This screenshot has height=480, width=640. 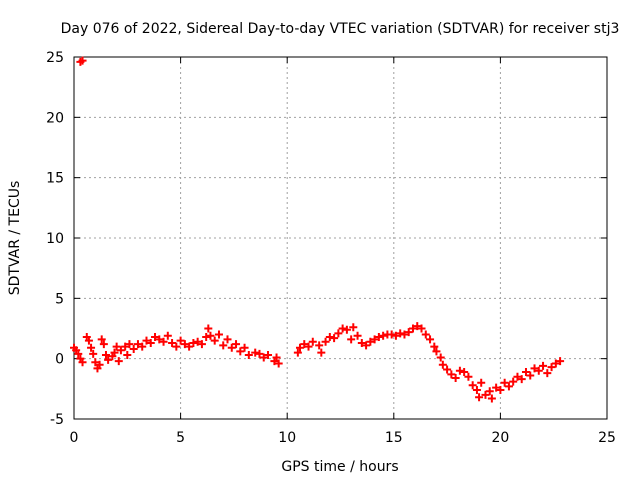 What do you see at coordinates (59, 360) in the screenshot?
I see `y-tick-label: 0` at bounding box center [59, 360].